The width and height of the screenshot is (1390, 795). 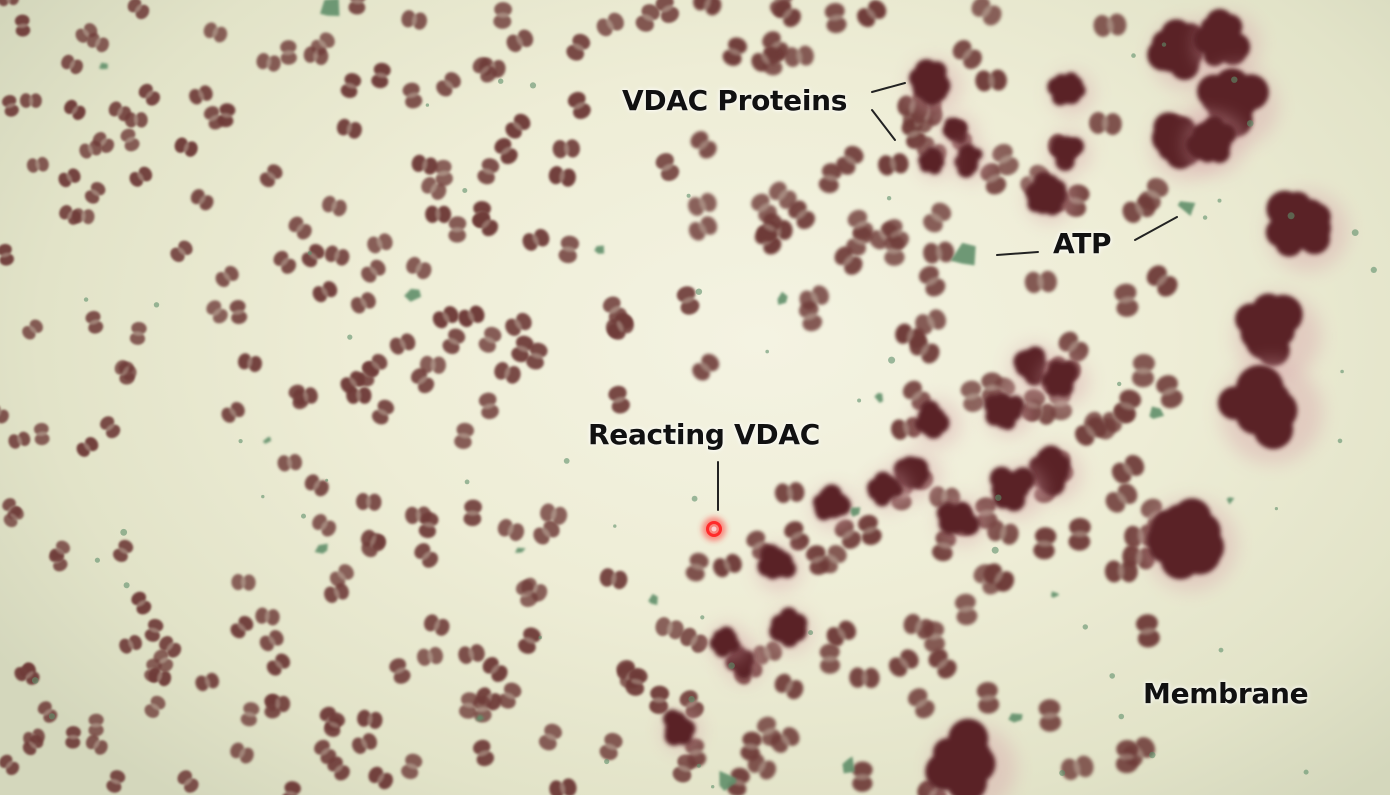 I want to click on atp-label: ATP, so click(x=1082, y=243).